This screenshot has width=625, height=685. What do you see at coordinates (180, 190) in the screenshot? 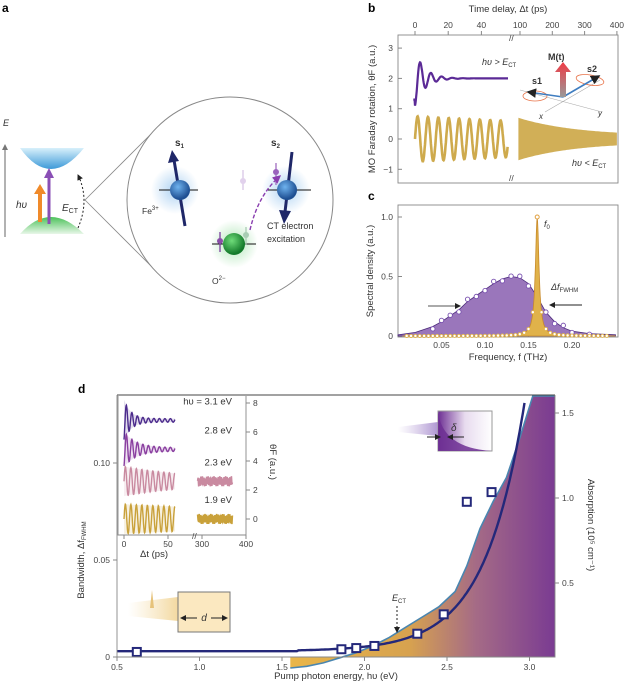
I see `fe1-atom` at bounding box center [180, 190].